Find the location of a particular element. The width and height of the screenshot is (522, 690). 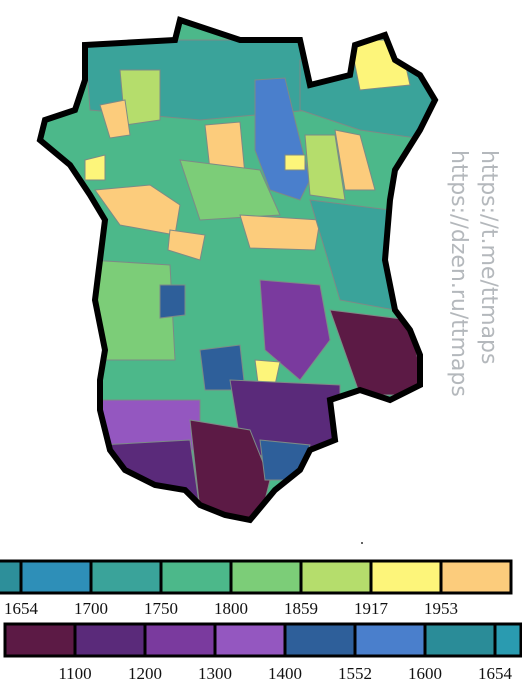

watermark: https://t.me/ttmaps is located at coordinates (488, 257).